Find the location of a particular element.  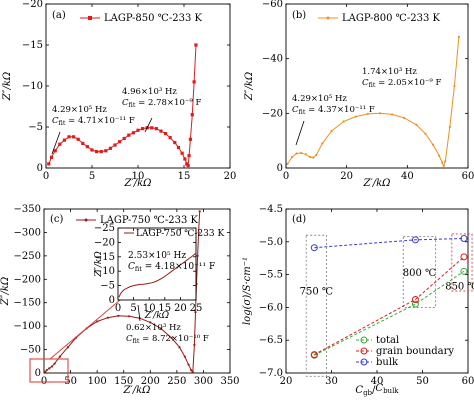

panel-c-arrow is located at coordinates (139, 313).